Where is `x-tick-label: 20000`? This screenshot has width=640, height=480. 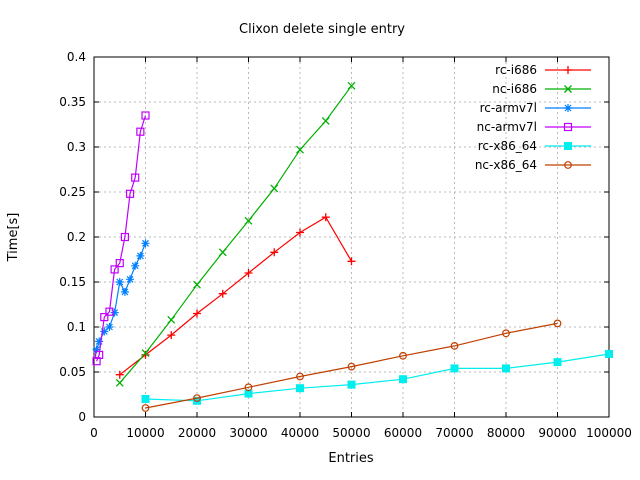 x-tick-label: 20000 is located at coordinates (197, 433).